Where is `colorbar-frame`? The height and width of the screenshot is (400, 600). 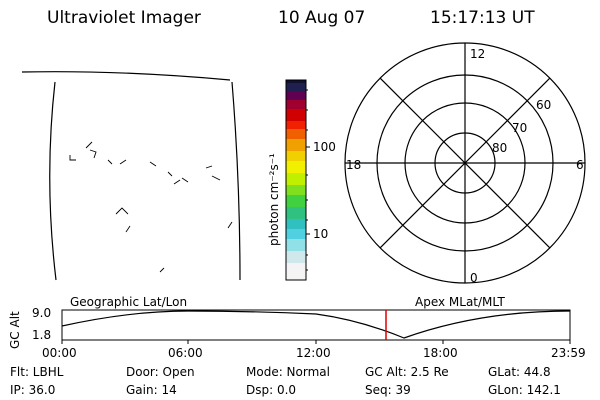
colorbar-frame is located at coordinates (296, 180).